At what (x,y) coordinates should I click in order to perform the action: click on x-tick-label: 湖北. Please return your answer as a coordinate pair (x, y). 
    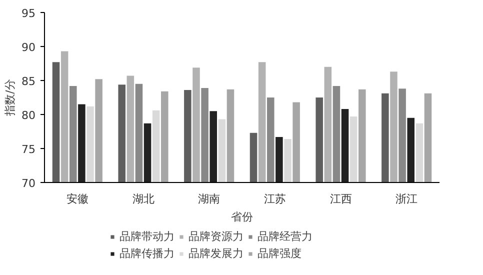
    Looking at the image, I should click on (143, 199).